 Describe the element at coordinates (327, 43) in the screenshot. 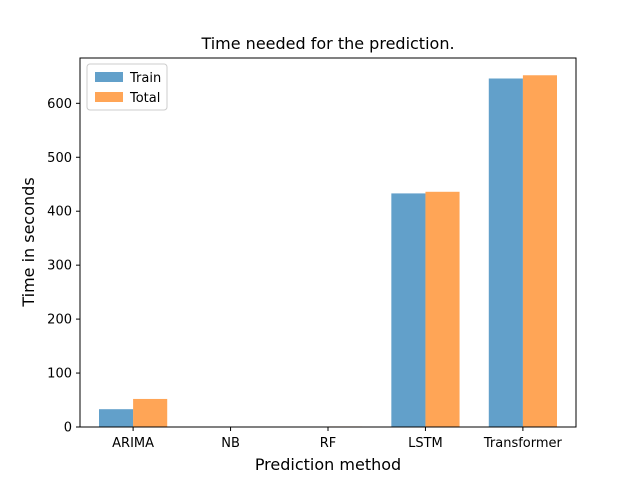

I see `chart-title: Time needed for the prediction.` at that location.